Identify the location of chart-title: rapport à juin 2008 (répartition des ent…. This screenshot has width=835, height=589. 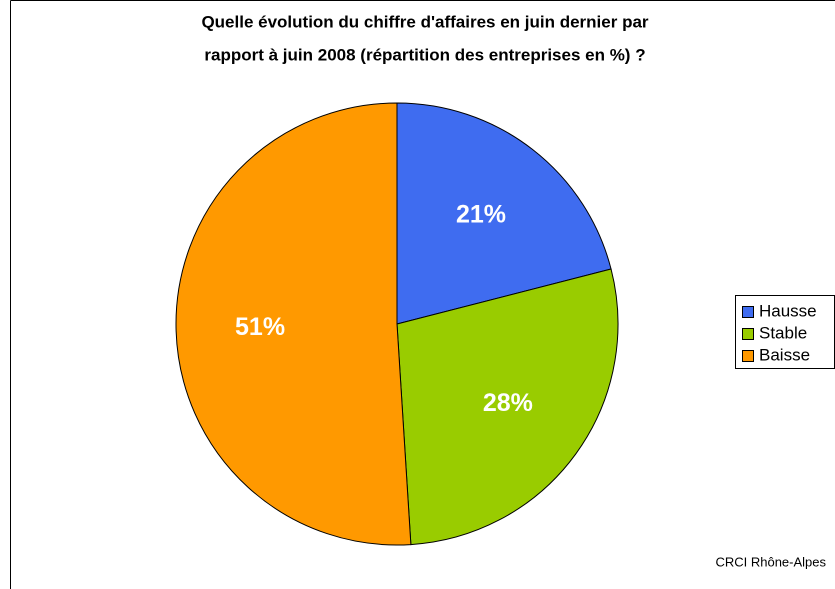
(424, 54).